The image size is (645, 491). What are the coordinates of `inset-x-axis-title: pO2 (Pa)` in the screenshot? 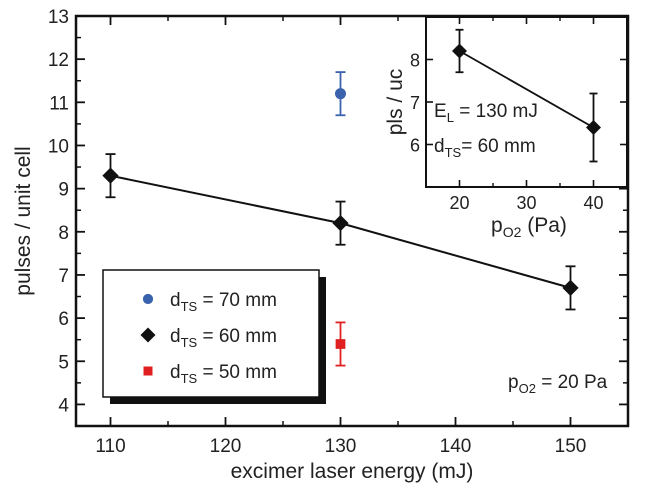 It's located at (529, 227).